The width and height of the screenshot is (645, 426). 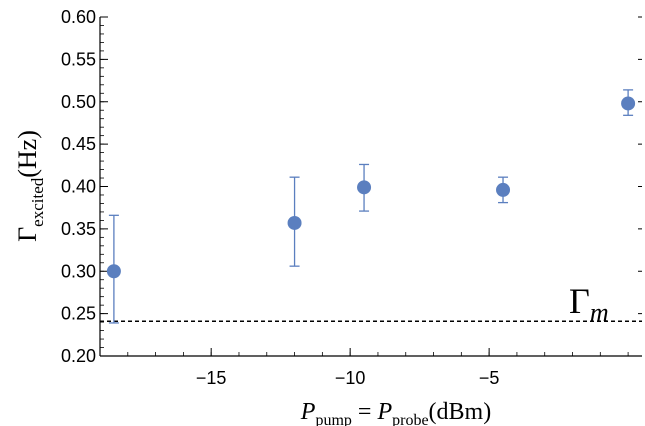 I want to click on y-tick-label: 0.30, so click(x=78, y=271).